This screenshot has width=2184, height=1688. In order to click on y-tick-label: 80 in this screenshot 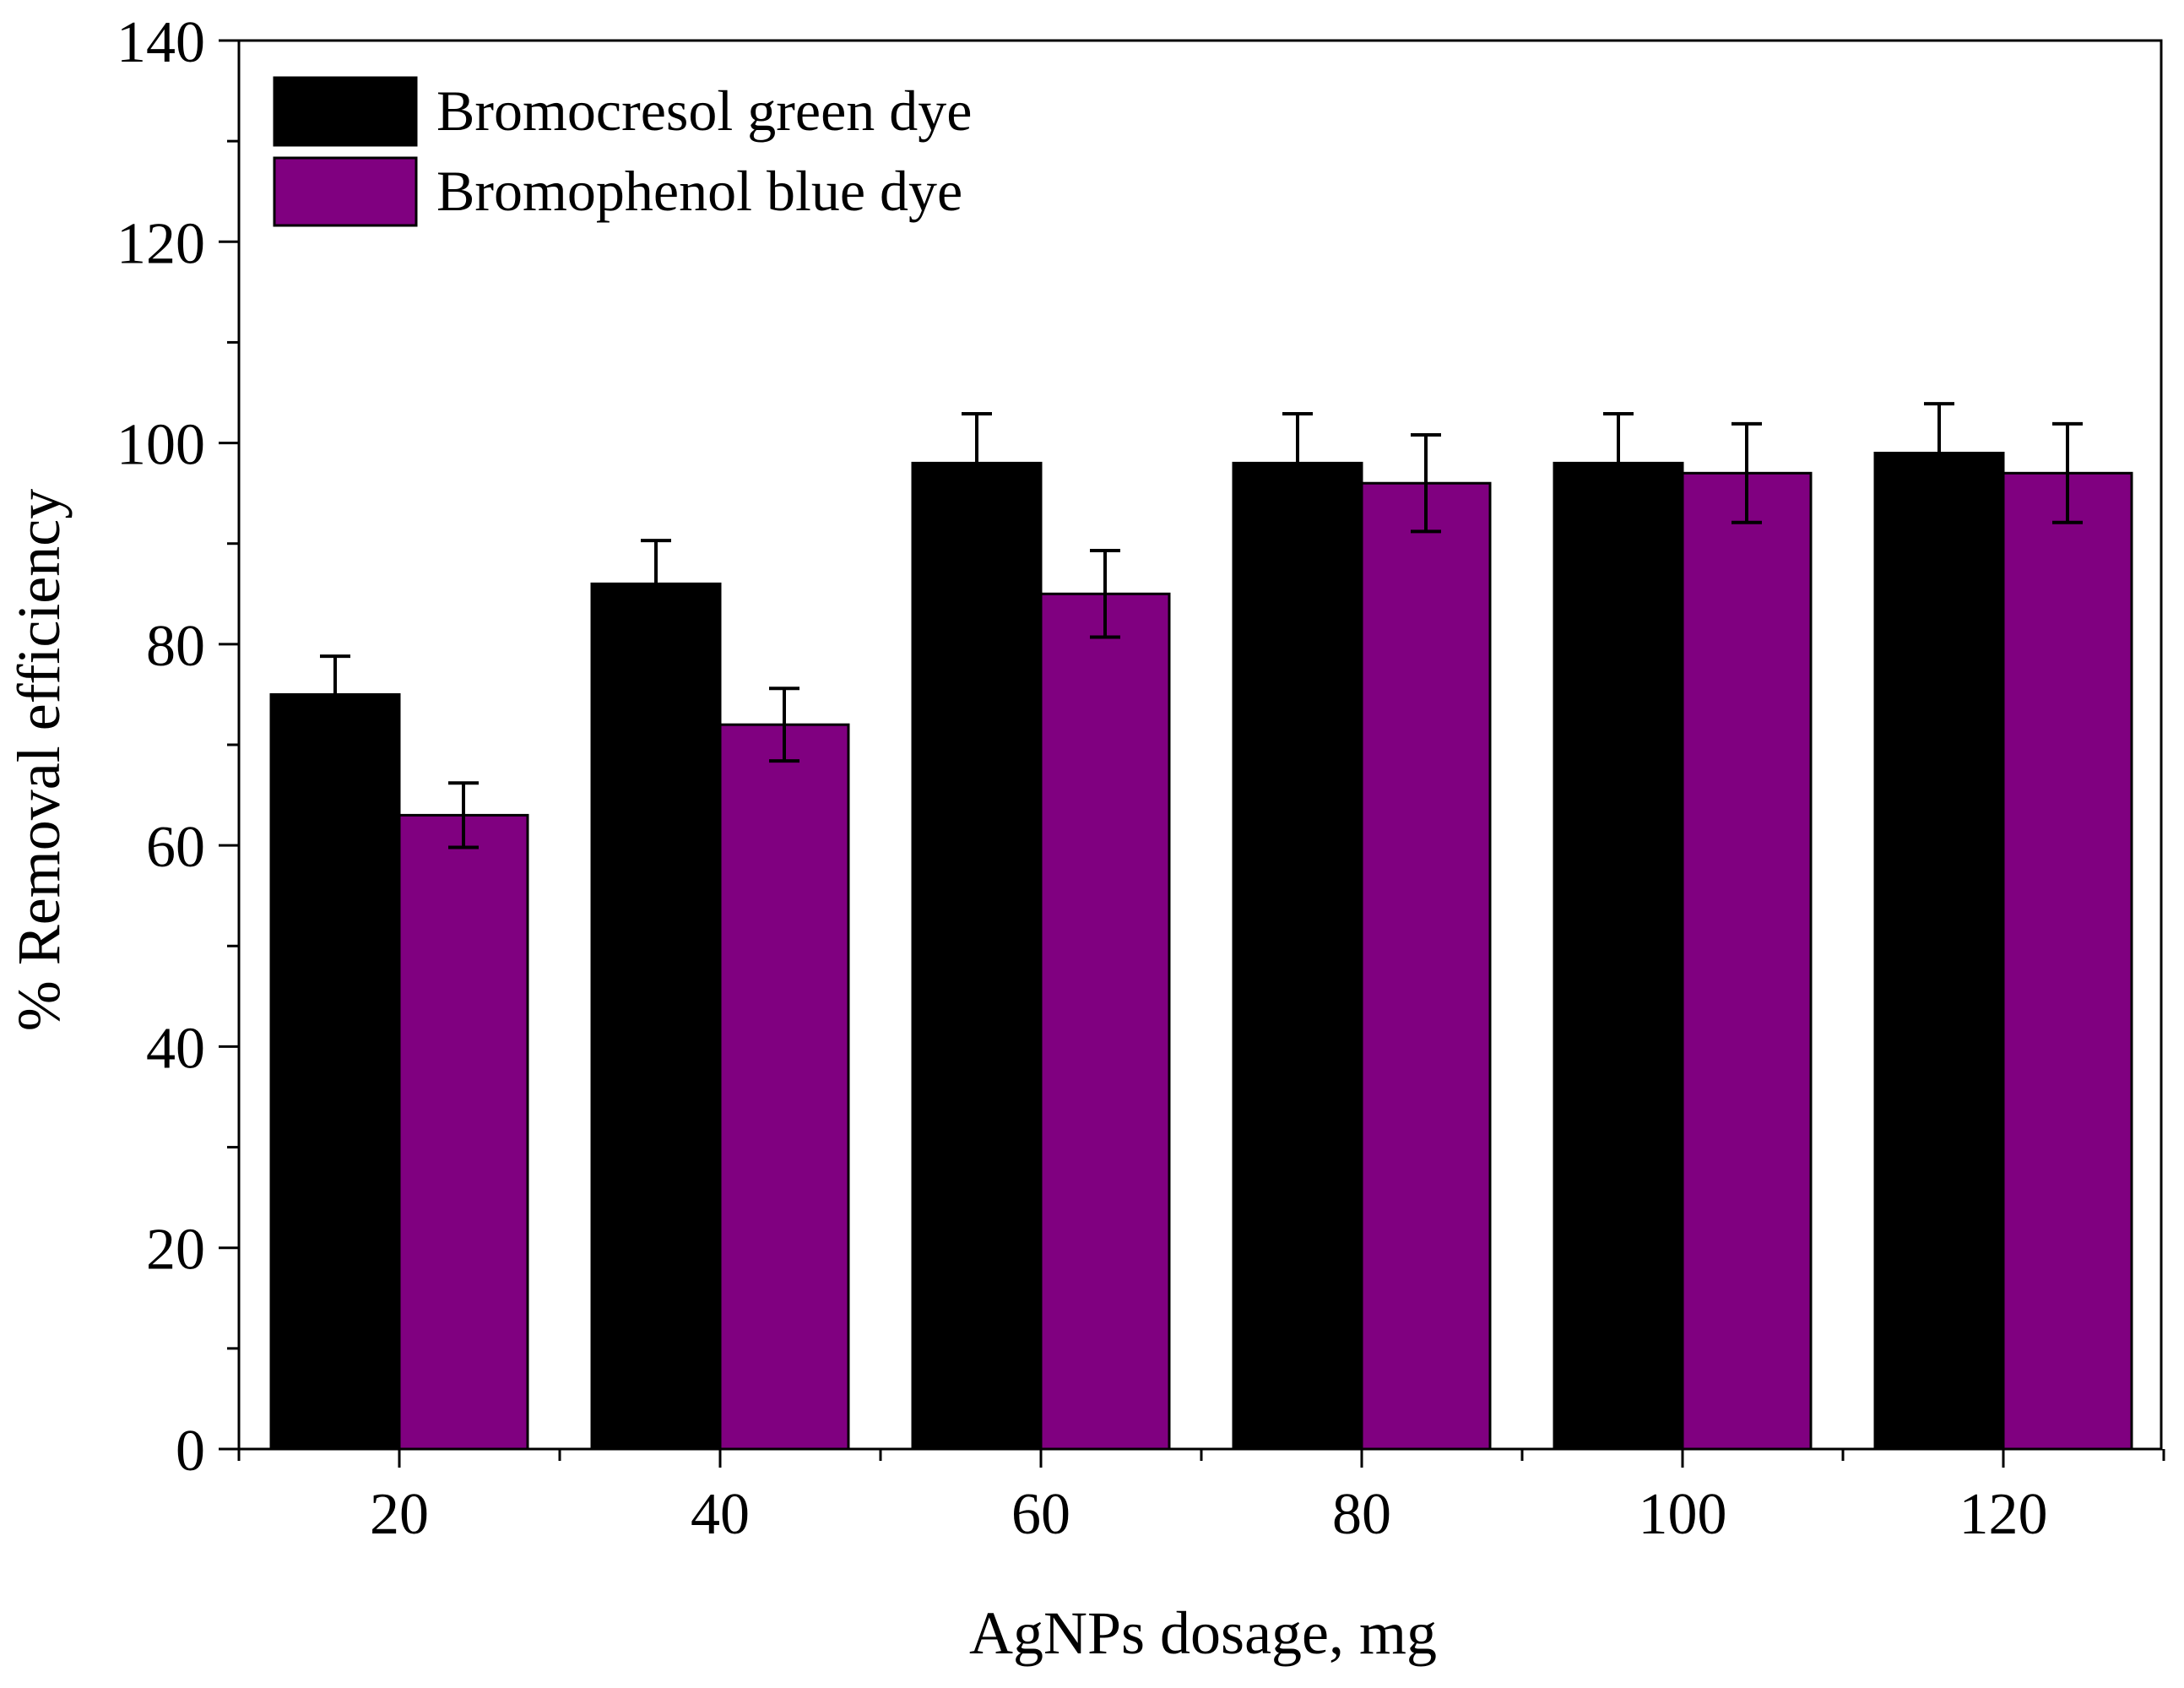, I will do `click(175, 647)`.